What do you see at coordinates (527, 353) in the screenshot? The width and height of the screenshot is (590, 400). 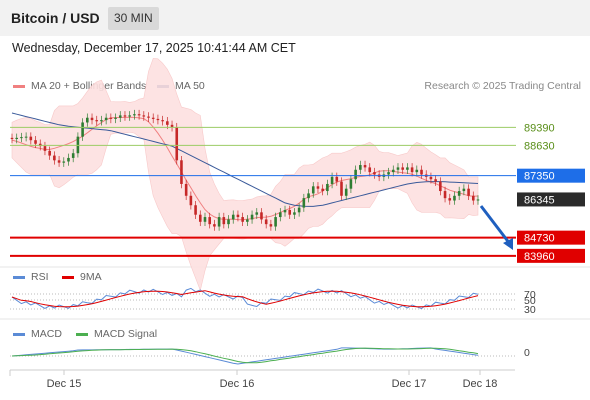 I see `macd-zero-label: 0` at bounding box center [527, 353].